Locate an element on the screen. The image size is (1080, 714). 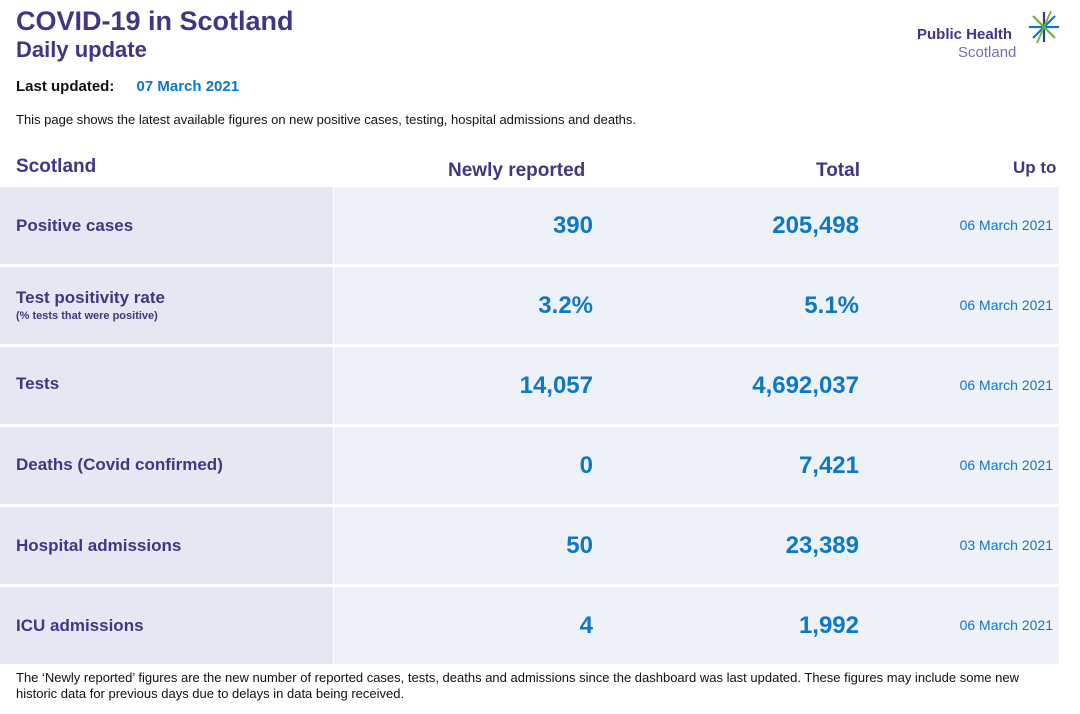
logo-line-2: Scotland is located at coordinates (987, 52).